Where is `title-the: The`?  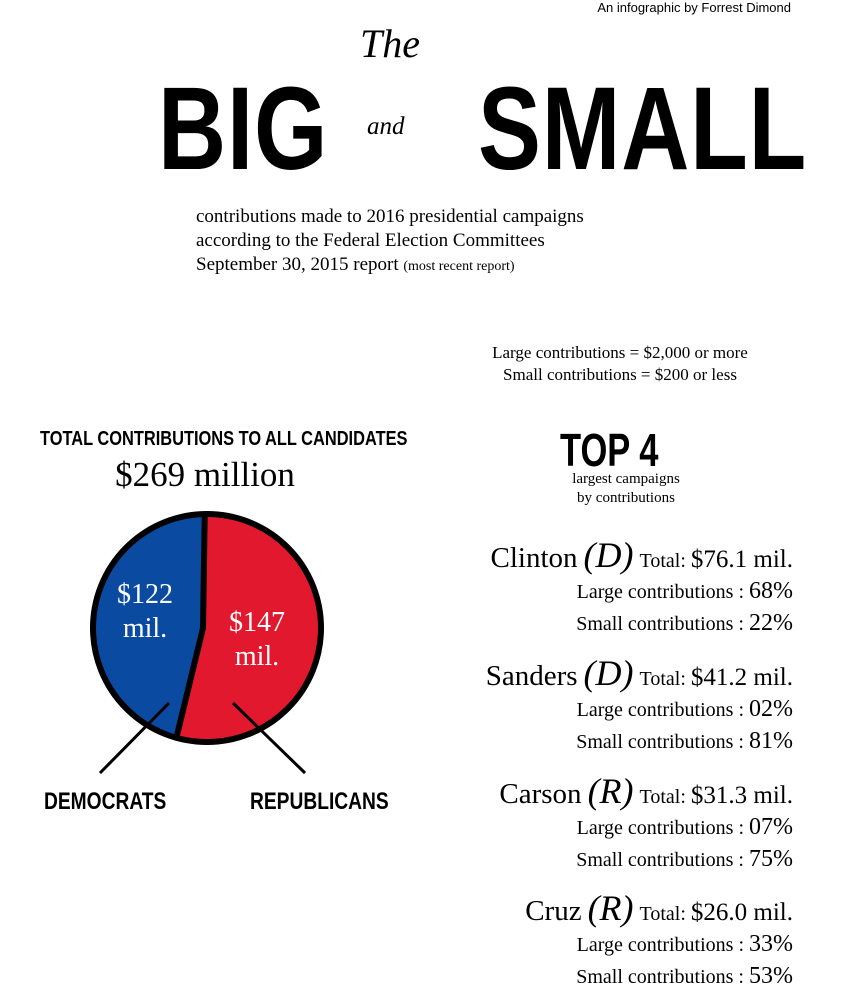 title-the: The is located at coordinates (390, 43).